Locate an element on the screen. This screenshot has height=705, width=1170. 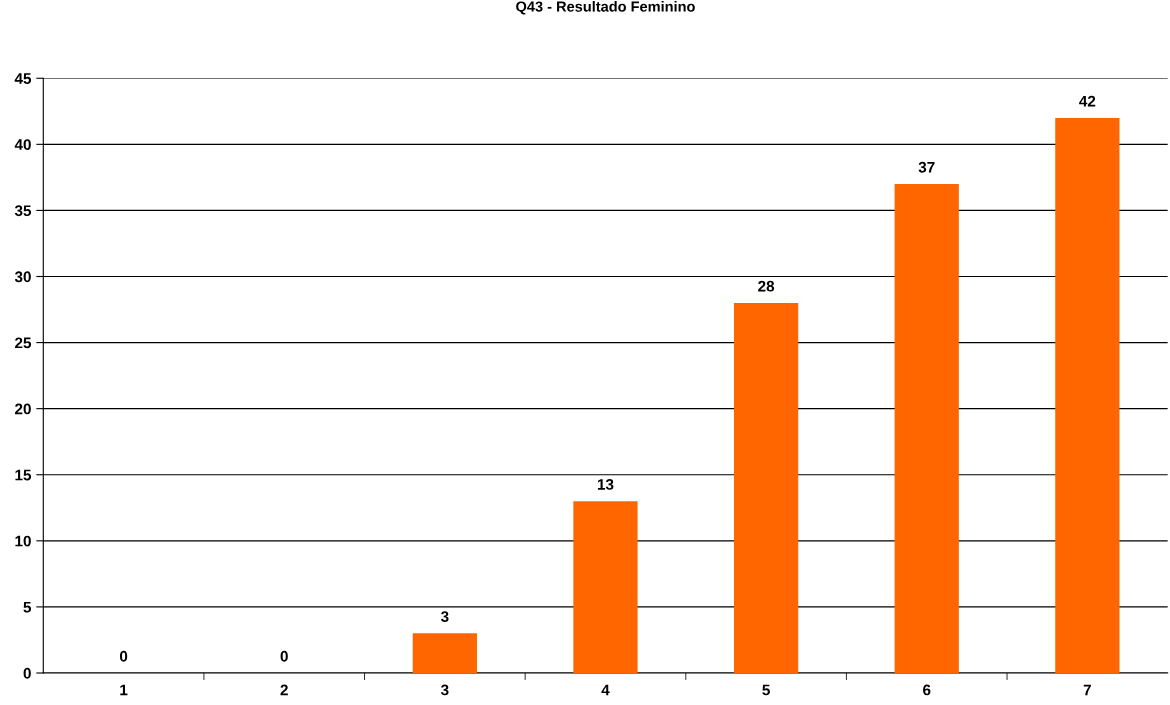
data-label: 3 is located at coordinates (444, 617).